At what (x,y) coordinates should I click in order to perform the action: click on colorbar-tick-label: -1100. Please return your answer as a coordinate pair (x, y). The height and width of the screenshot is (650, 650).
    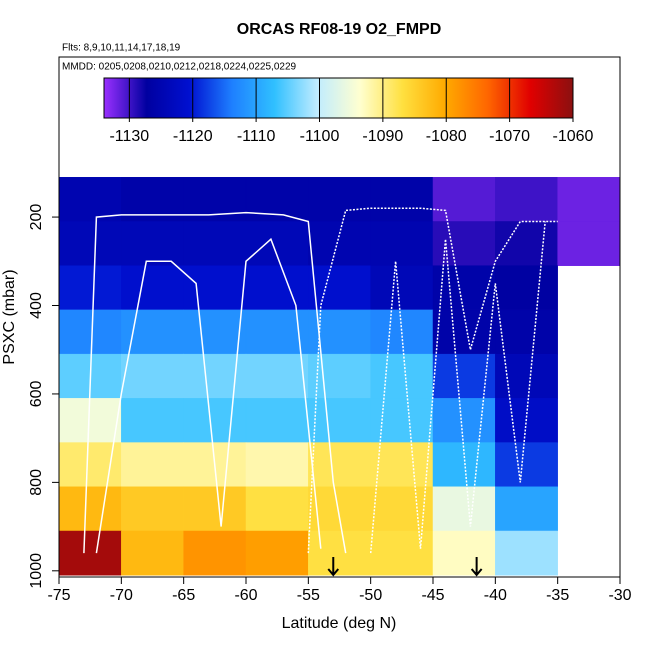
    Looking at the image, I should click on (320, 136).